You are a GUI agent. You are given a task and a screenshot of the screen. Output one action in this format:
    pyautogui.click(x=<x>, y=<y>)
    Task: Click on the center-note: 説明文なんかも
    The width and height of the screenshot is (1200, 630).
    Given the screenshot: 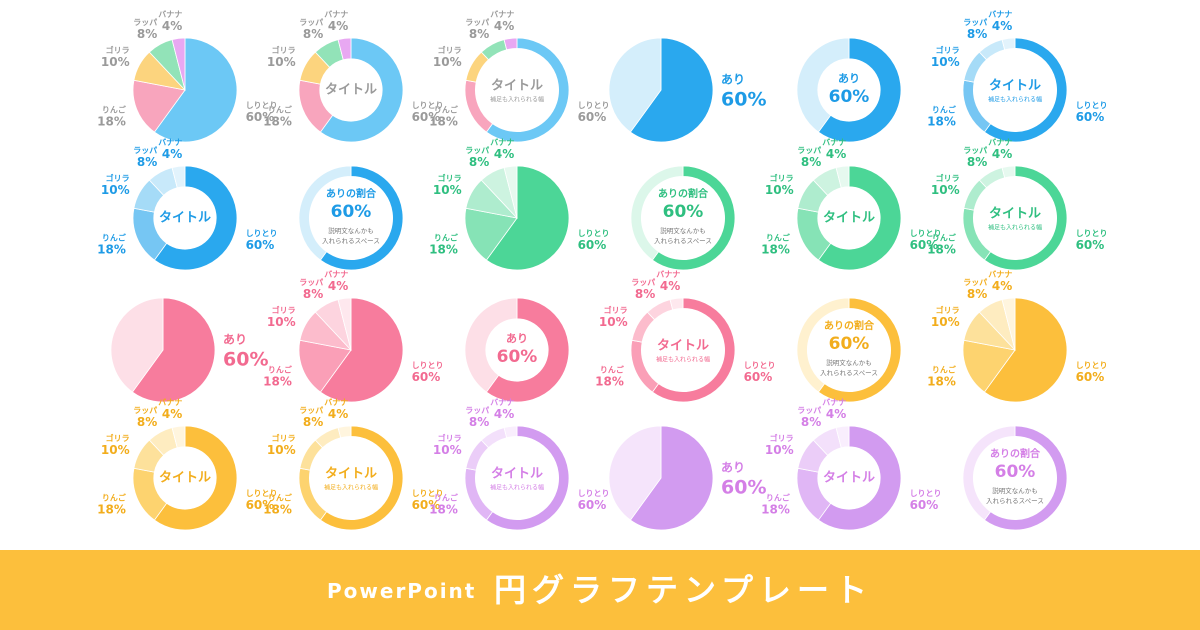 What is the action you would take?
    pyautogui.click(x=351, y=230)
    